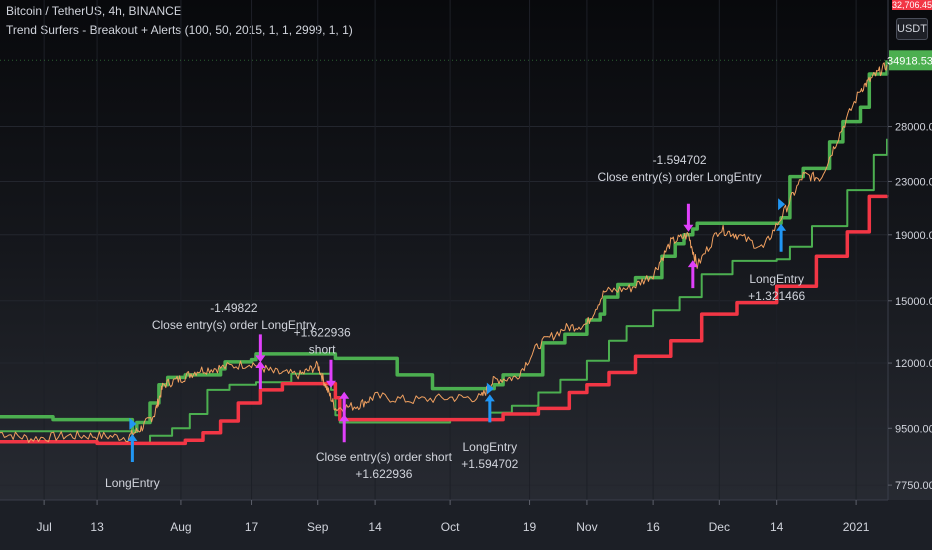 This screenshot has width=932, height=550. What do you see at coordinates (913, 302) in the screenshot?
I see `y-tick-label: 15000.00` at bounding box center [913, 302].